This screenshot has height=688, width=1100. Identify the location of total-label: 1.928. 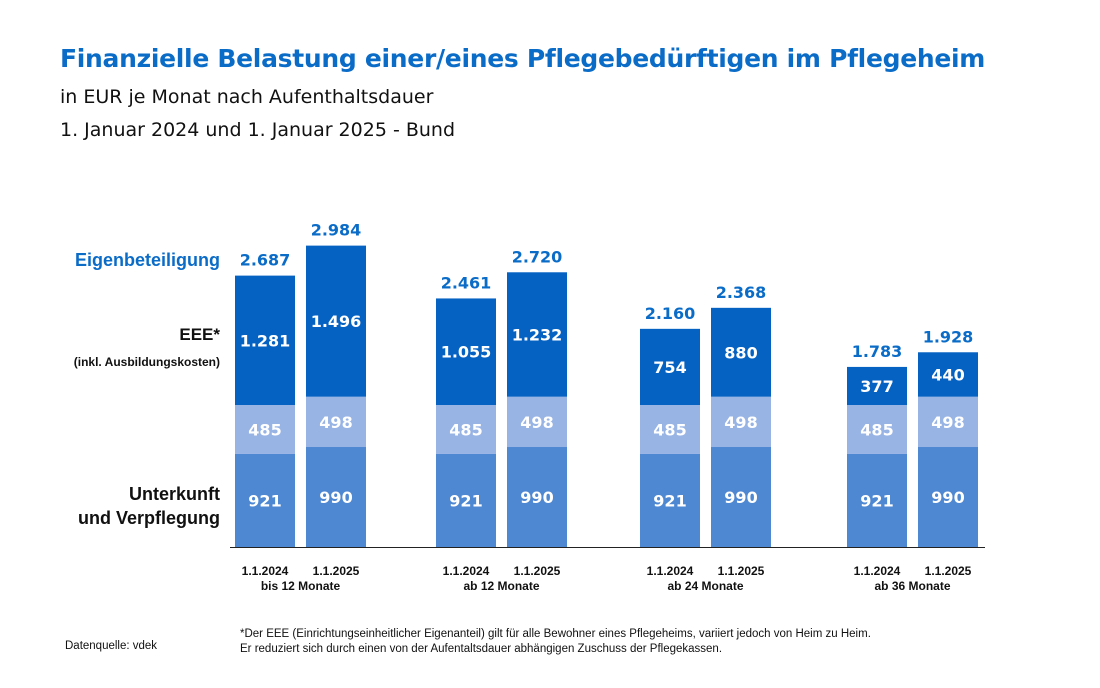
(948, 336).